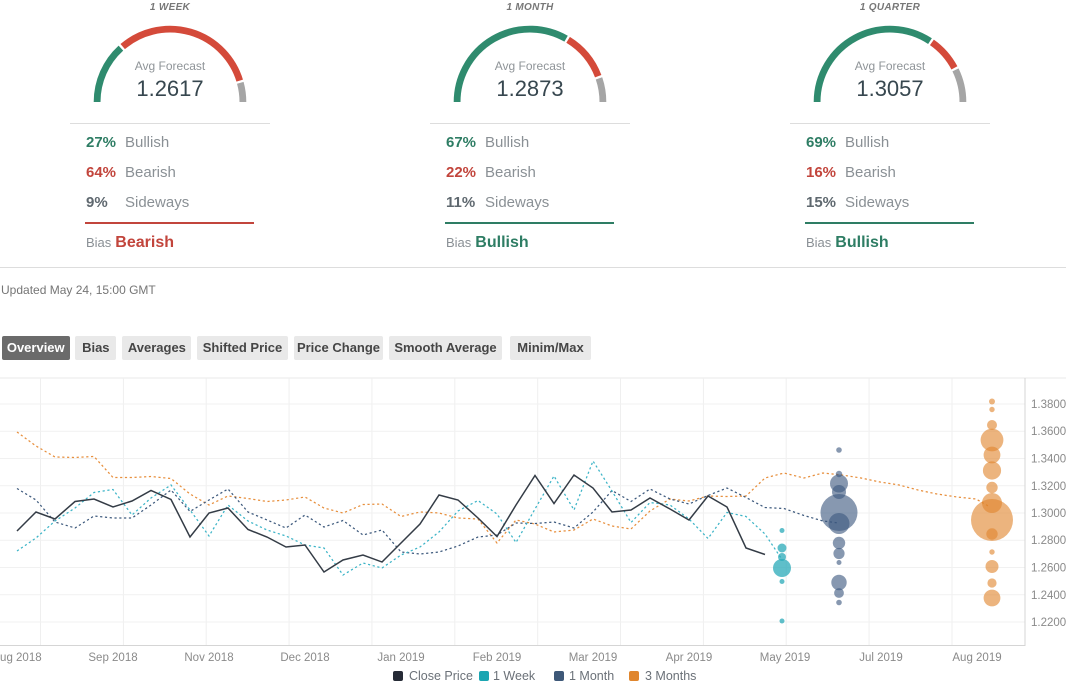 This screenshot has width=1066, height=683. Describe the element at coordinates (400, 658) in the screenshot. I see `svg-text: Jan 2019` at that location.